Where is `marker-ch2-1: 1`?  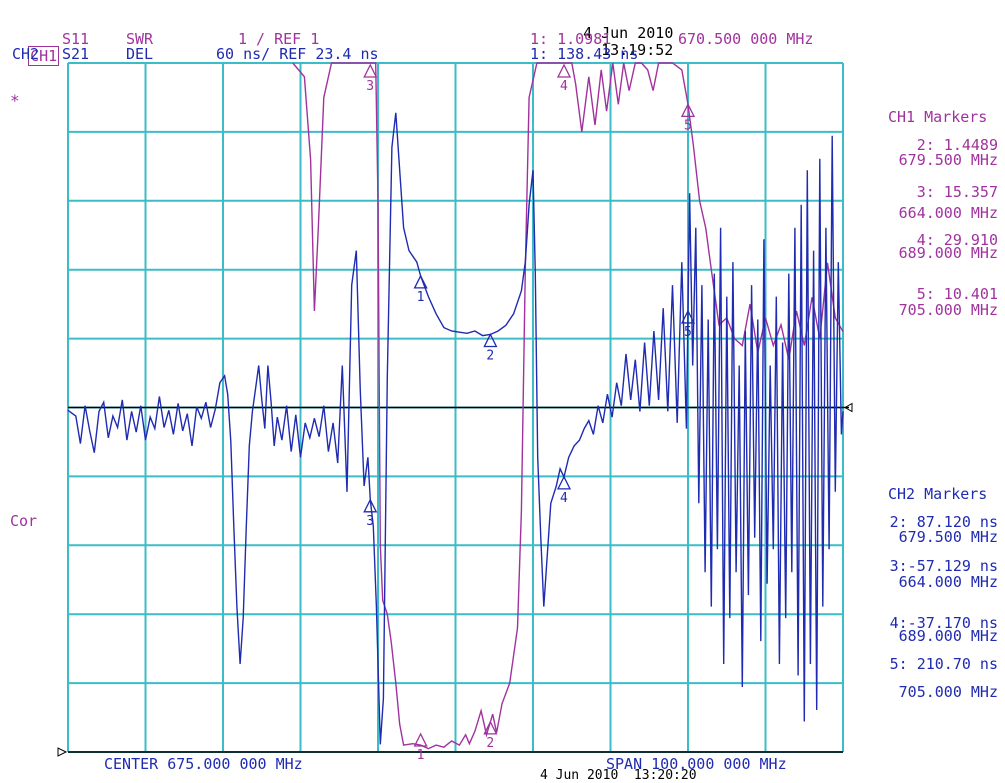 marker-ch2-1: 1 is located at coordinates (420, 289).